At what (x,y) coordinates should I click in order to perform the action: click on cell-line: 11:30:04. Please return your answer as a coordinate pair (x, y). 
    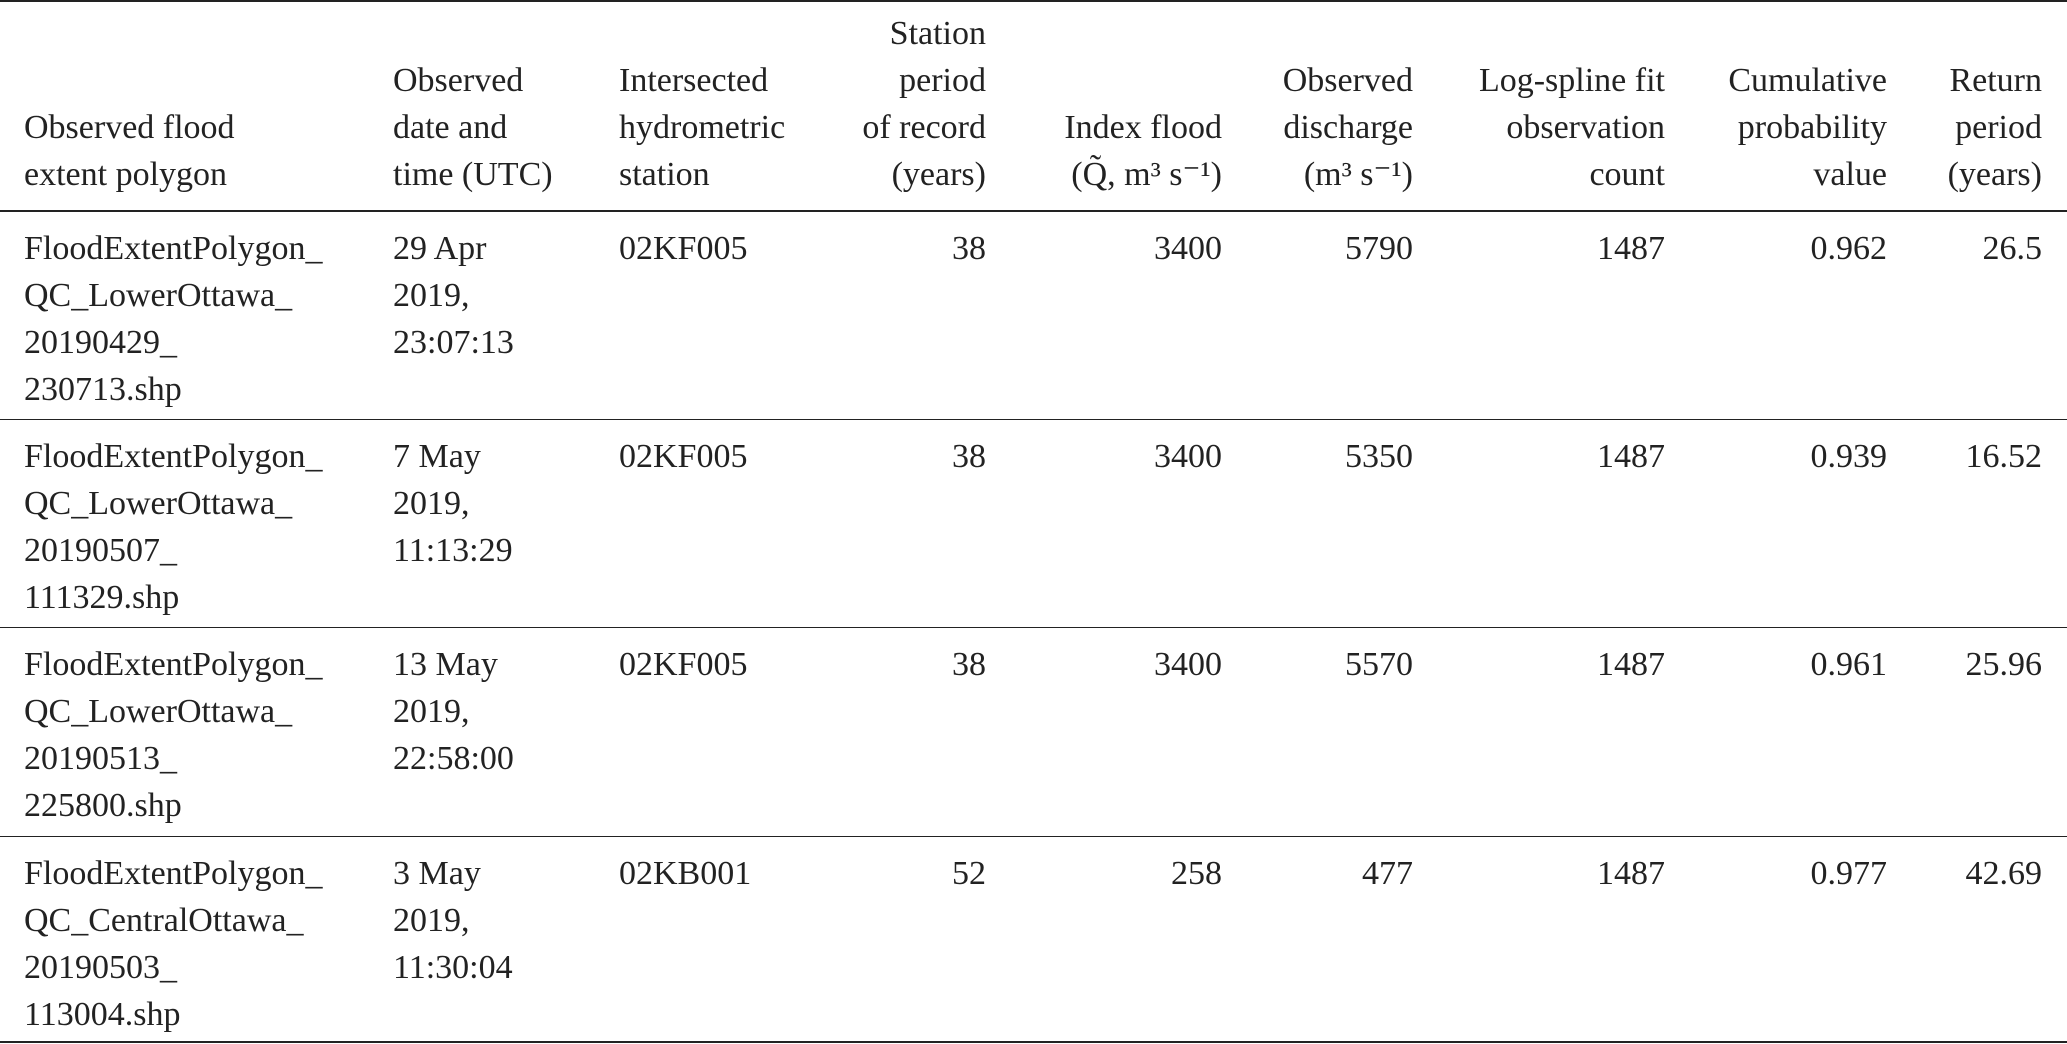
    Looking at the image, I should click on (453, 967).